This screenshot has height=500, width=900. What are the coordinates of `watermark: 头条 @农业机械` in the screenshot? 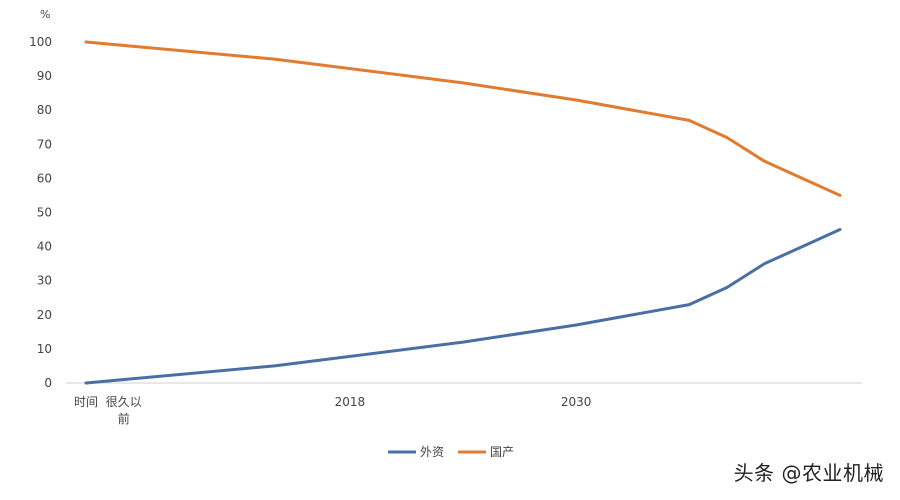 It's located at (808, 473).